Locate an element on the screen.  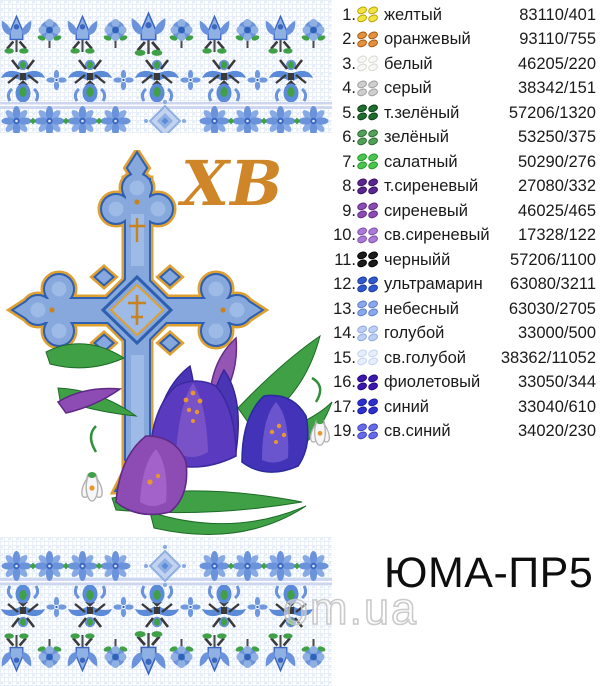
legend-bead-code: 50290/276 is located at coordinates (557, 161).